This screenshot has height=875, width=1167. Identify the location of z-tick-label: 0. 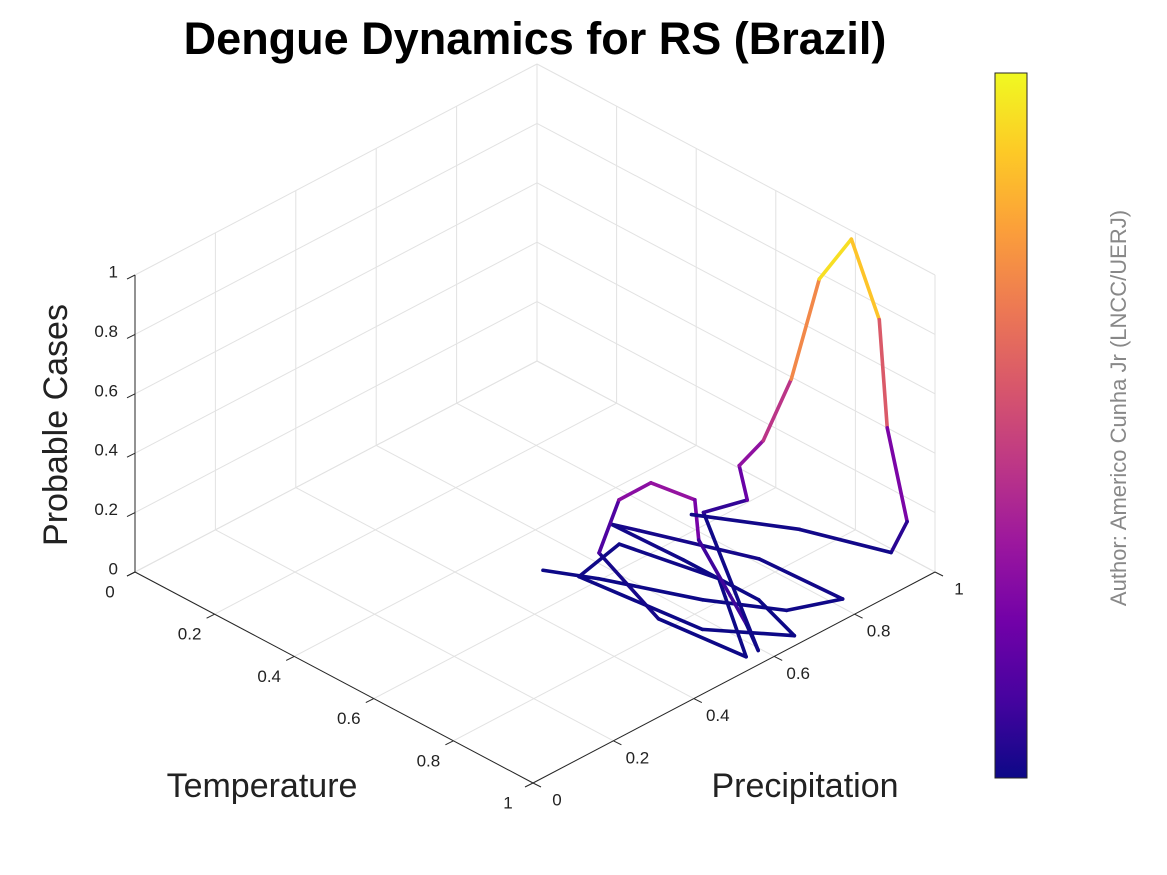
(113, 568).